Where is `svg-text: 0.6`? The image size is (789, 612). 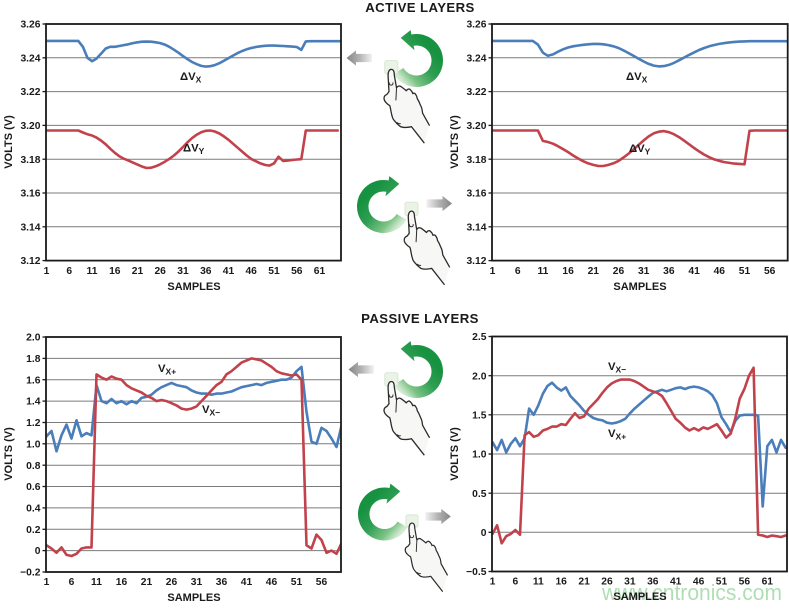
svg-text: 0.6 is located at coordinates (33, 487).